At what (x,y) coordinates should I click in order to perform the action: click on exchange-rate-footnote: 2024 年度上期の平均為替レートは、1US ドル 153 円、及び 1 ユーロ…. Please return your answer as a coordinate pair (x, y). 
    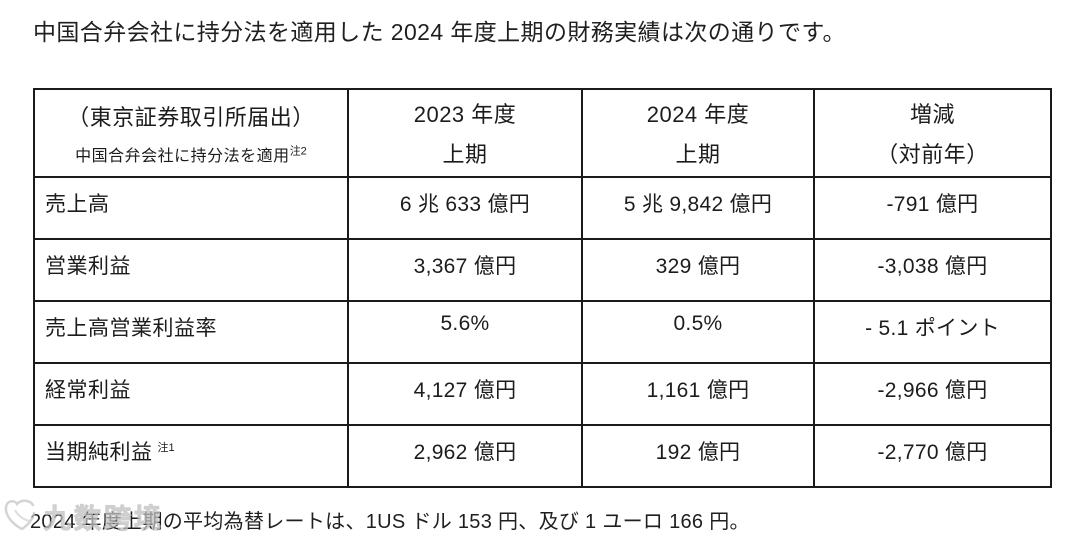
    Looking at the image, I should click on (390, 522).